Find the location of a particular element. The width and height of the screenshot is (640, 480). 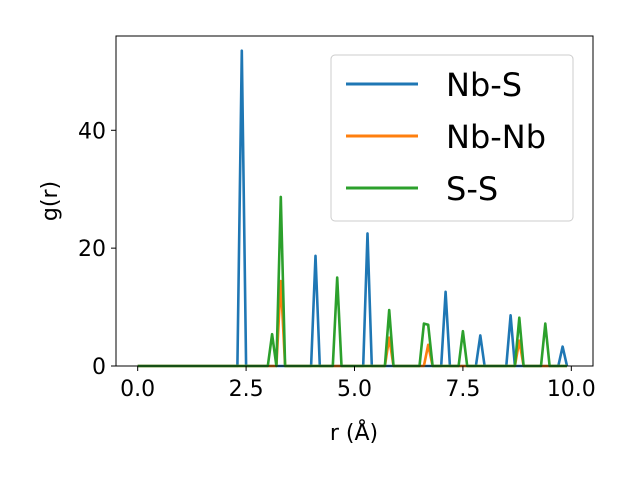

legend-frame is located at coordinates (452, 138).